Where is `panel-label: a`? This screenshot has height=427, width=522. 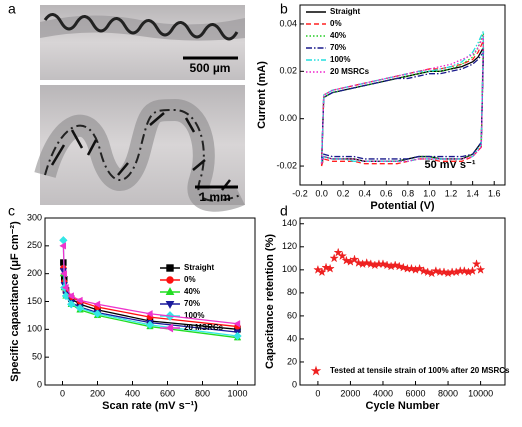
panel-label: a is located at coordinates (12, 9).